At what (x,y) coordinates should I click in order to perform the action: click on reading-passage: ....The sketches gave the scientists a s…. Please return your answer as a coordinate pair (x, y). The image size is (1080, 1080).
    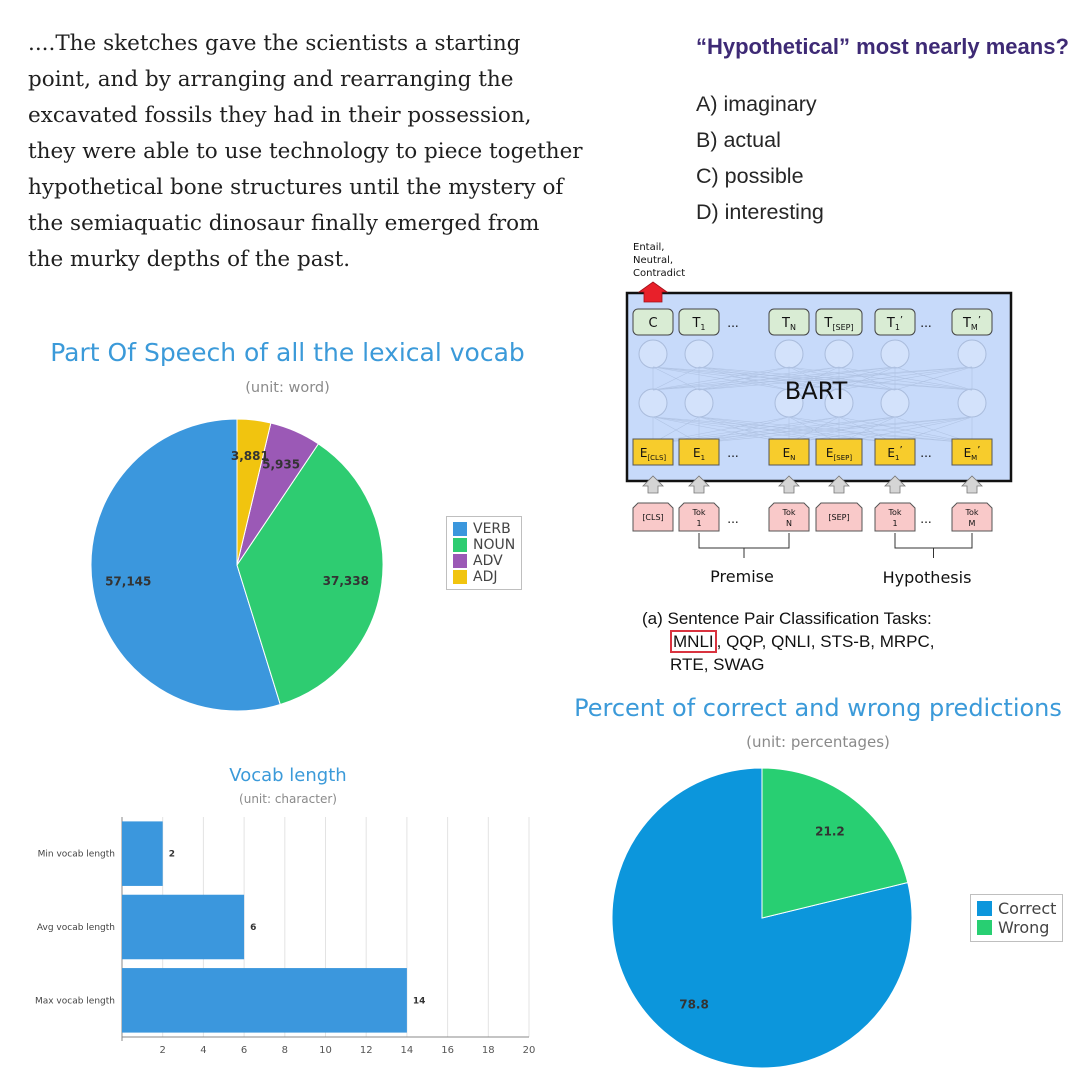
    Looking at the image, I should click on (308, 152).